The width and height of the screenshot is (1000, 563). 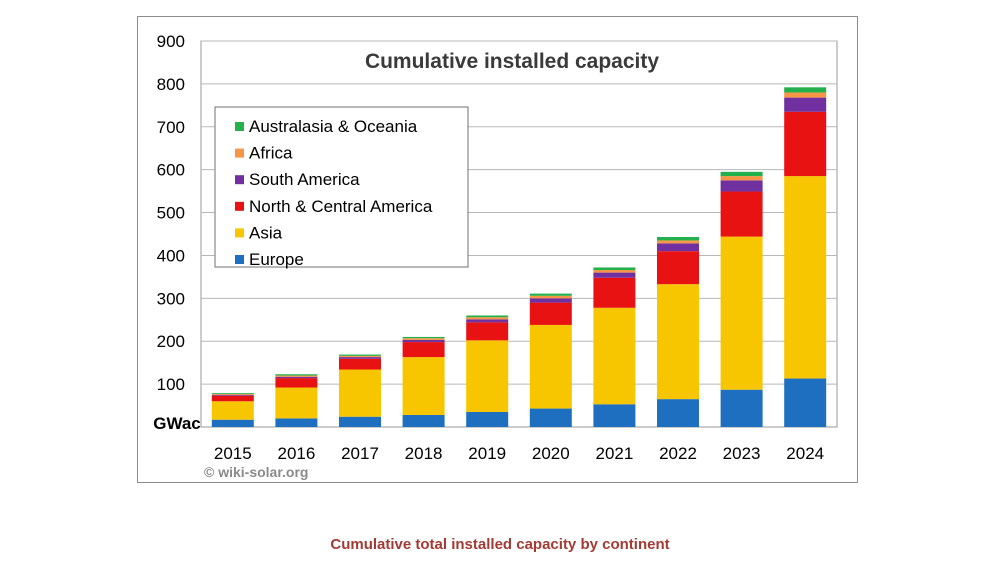 What do you see at coordinates (614, 453) in the screenshot?
I see `x-tick-label: 2021` at bounding box center [614, 453].